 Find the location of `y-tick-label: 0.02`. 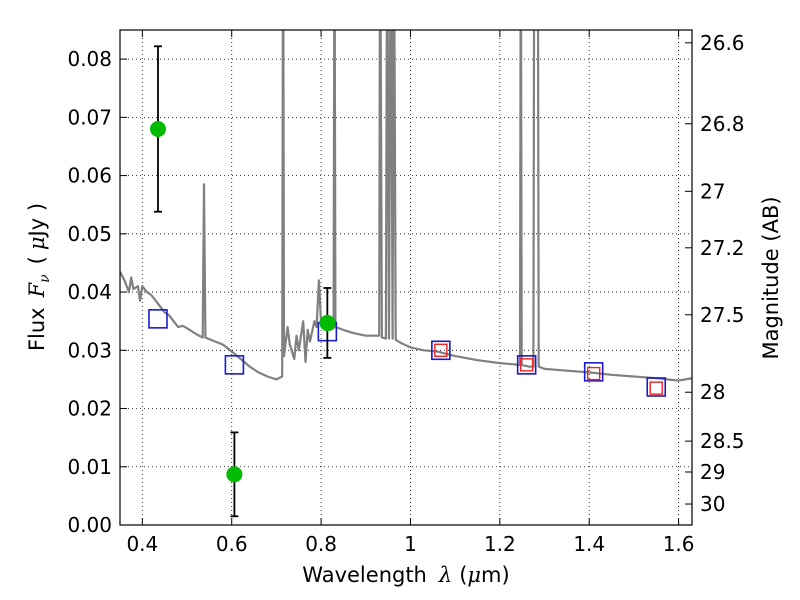

y-tick-label: 0.02 is located at coordinates (89, 409).